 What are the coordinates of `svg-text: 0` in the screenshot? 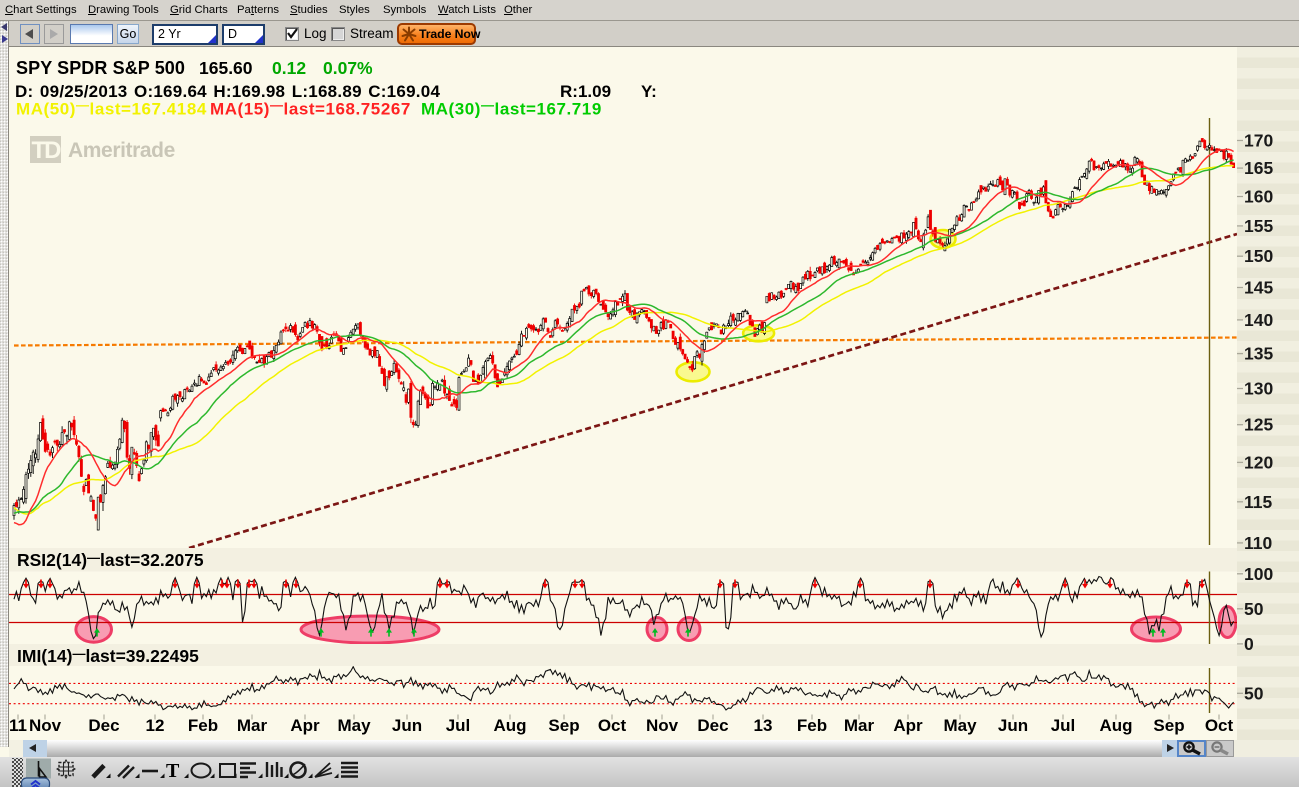 It's located at (1249, 644).